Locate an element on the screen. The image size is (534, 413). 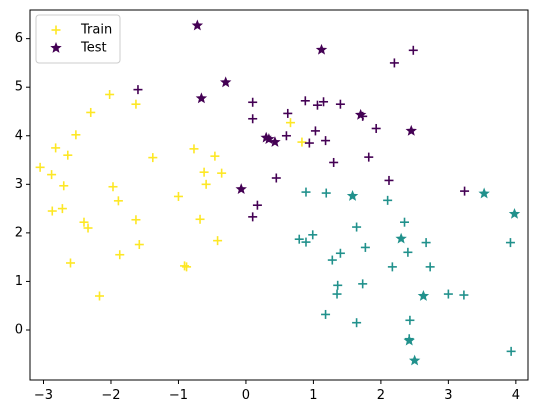
y-tick-label: 5 is located at coordinates (19, 87).